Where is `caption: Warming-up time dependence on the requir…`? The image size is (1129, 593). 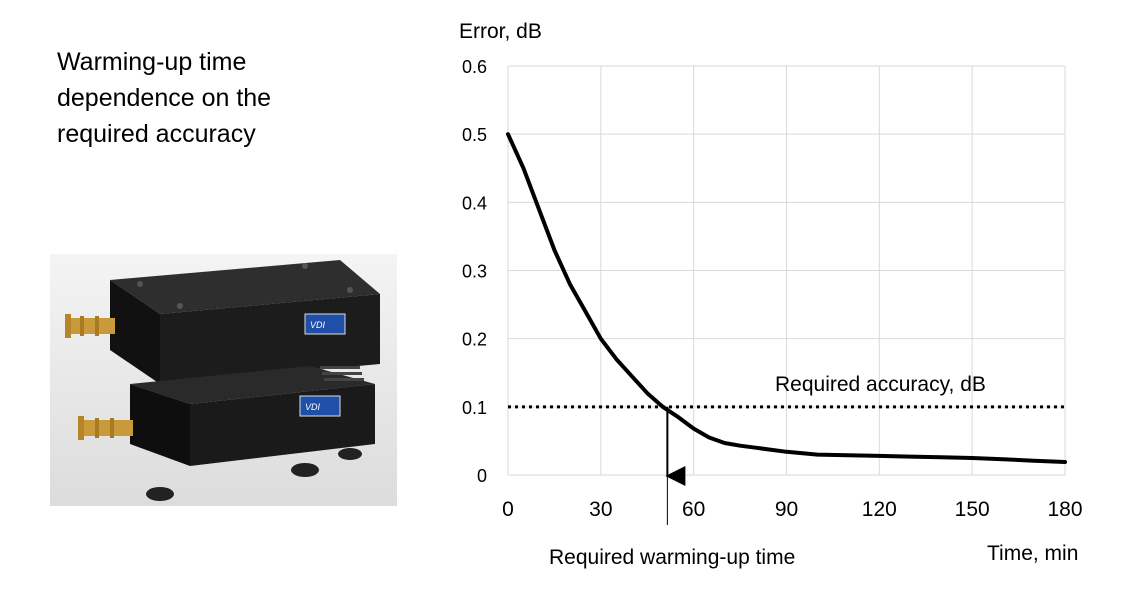 caption: Warming-up time dependence on the requir… is located at coordinates (207, 98).